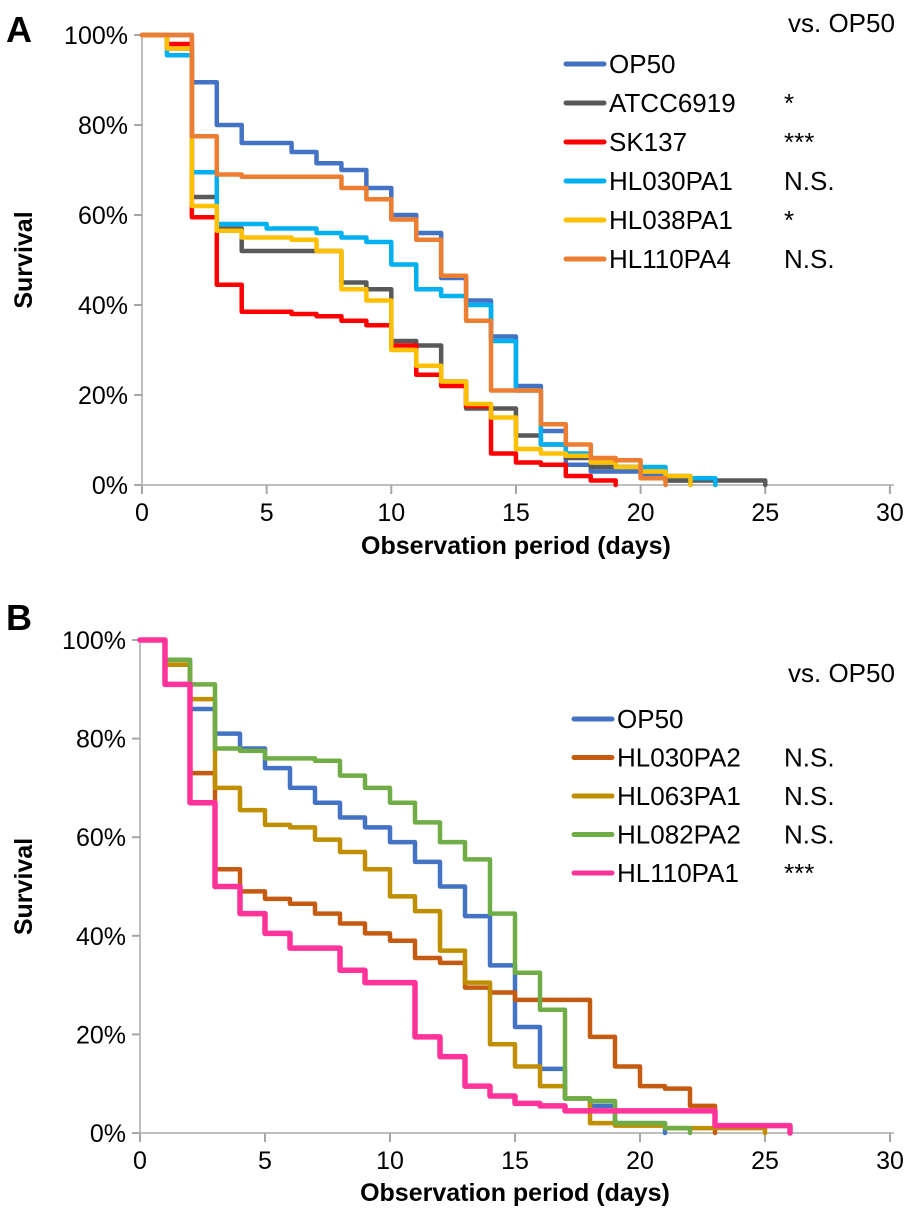 The height and width of the screenshot is (1218, 912). Describe the element at coordinates (789, 103) in the screenshot. I see `significance-atcc6919: *` at that location.